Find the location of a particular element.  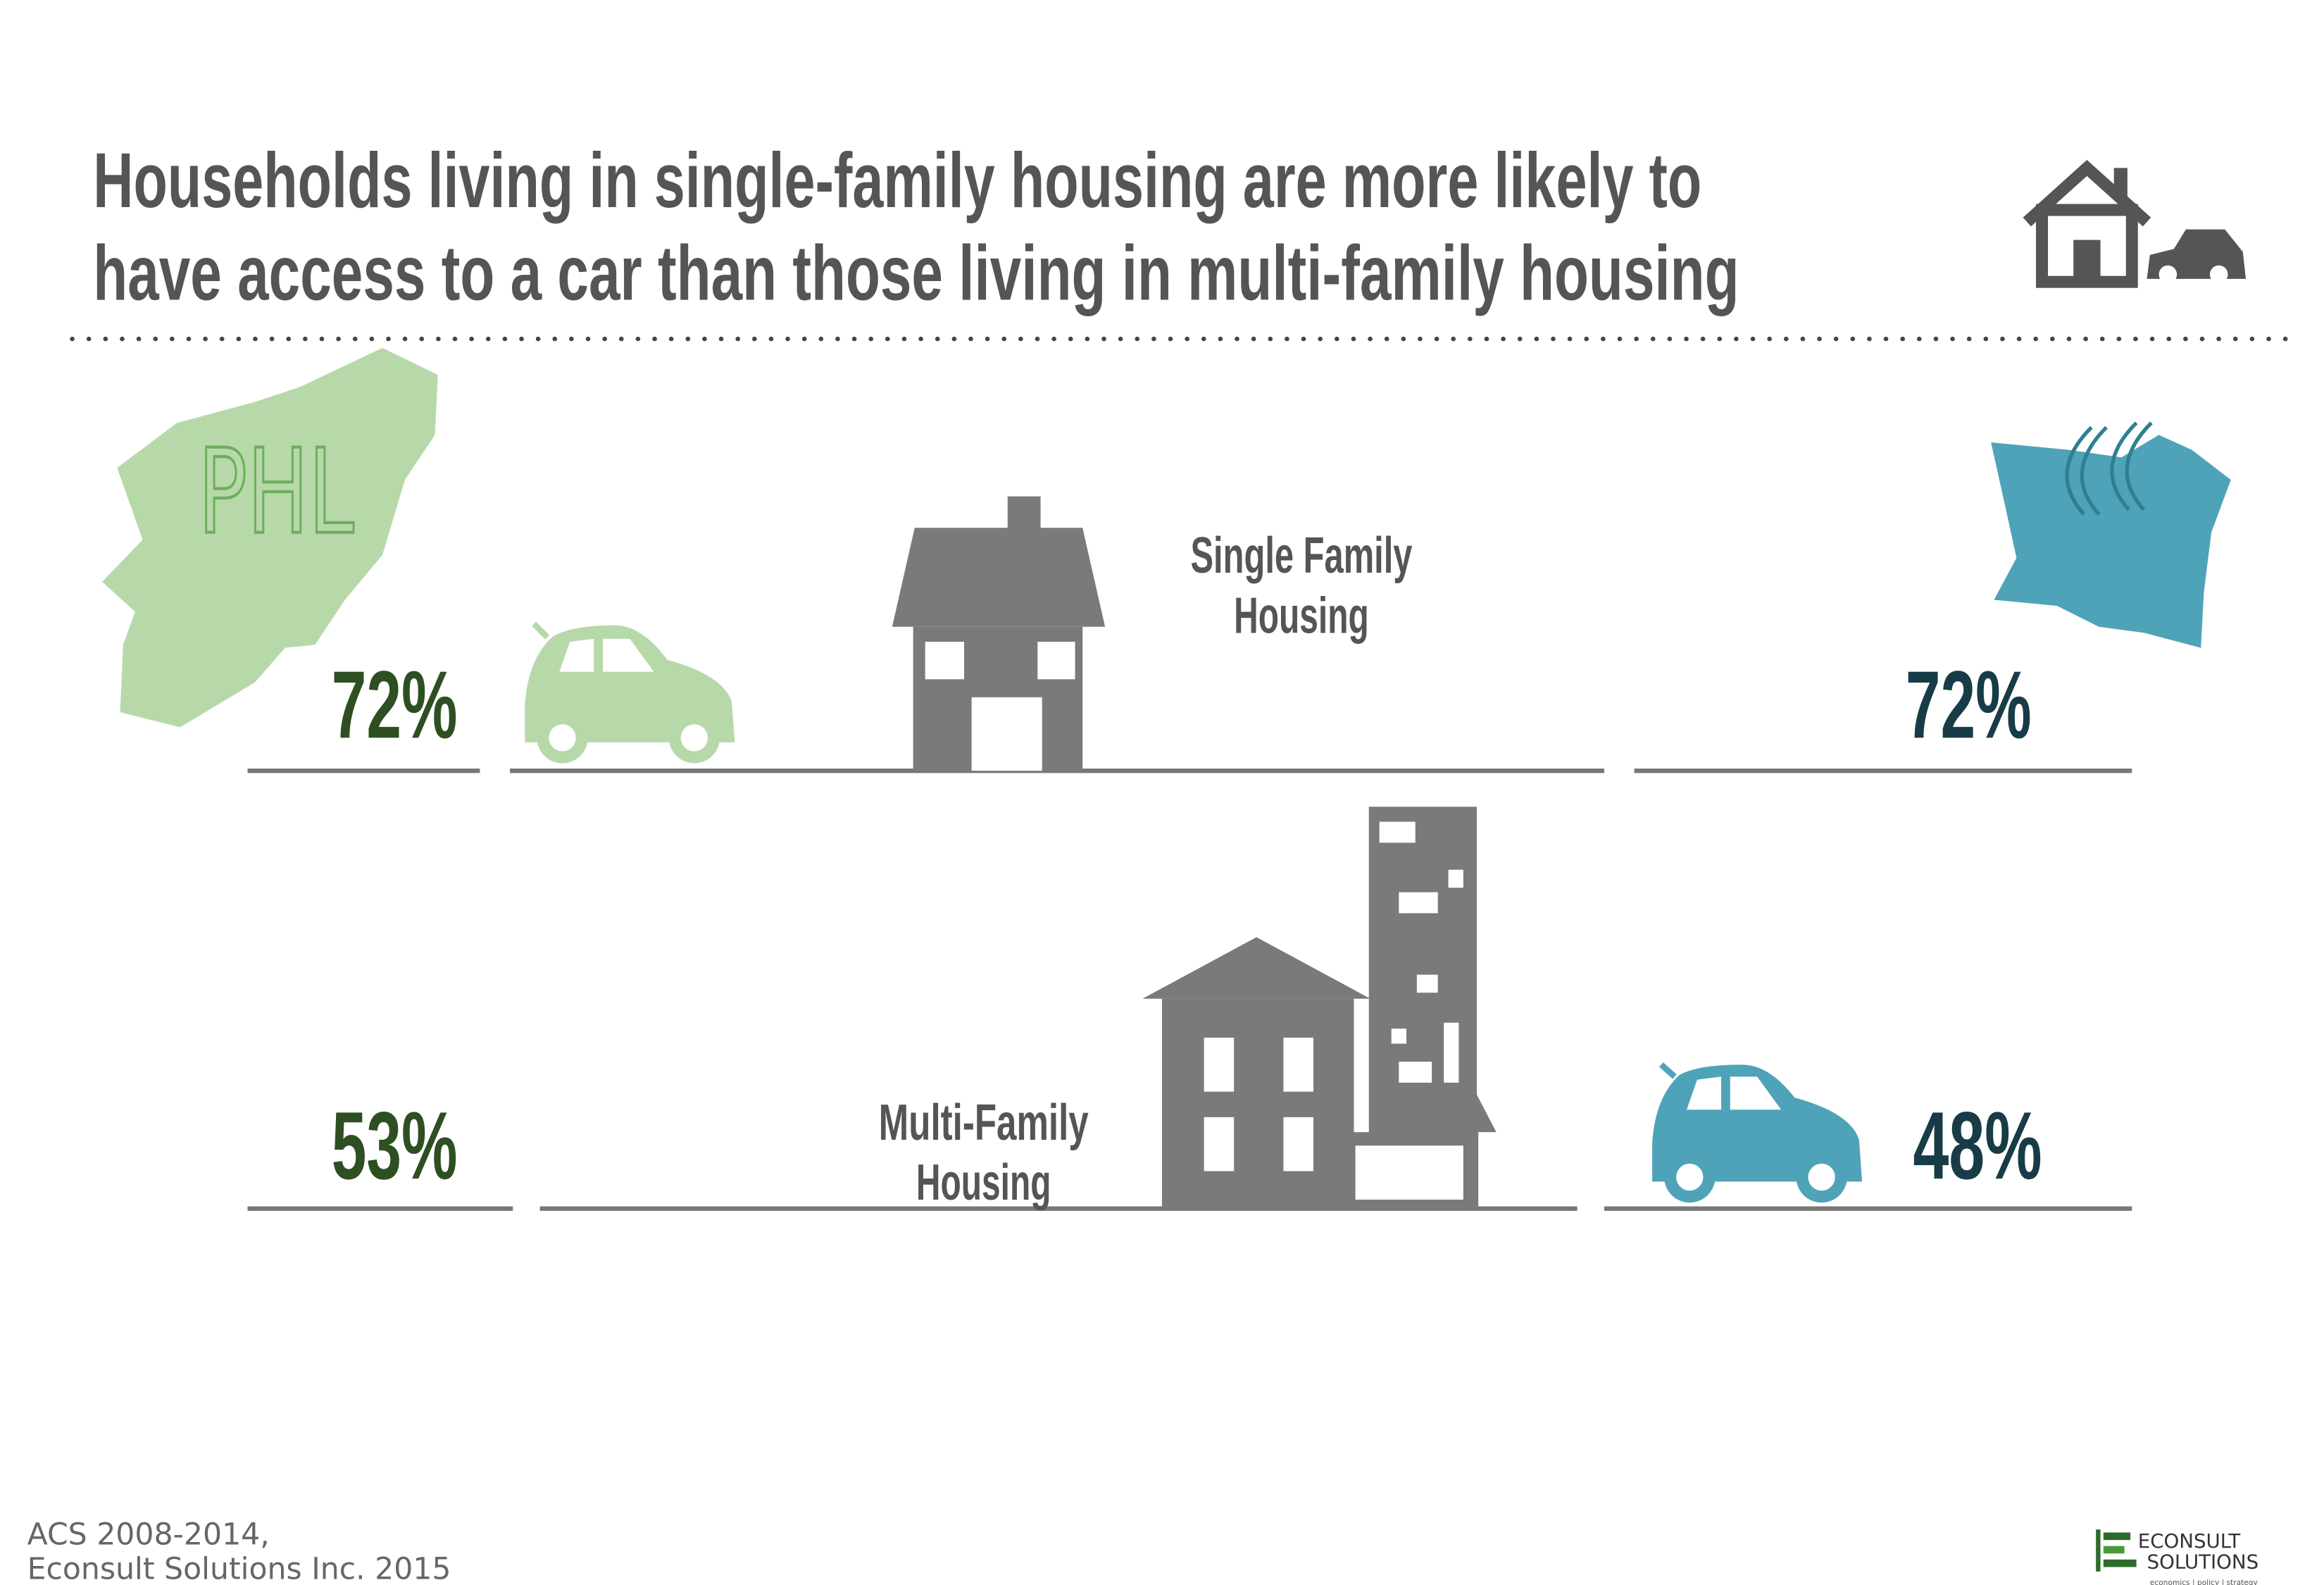

housing-label: Single Family is located at coordinates (1301, 555).